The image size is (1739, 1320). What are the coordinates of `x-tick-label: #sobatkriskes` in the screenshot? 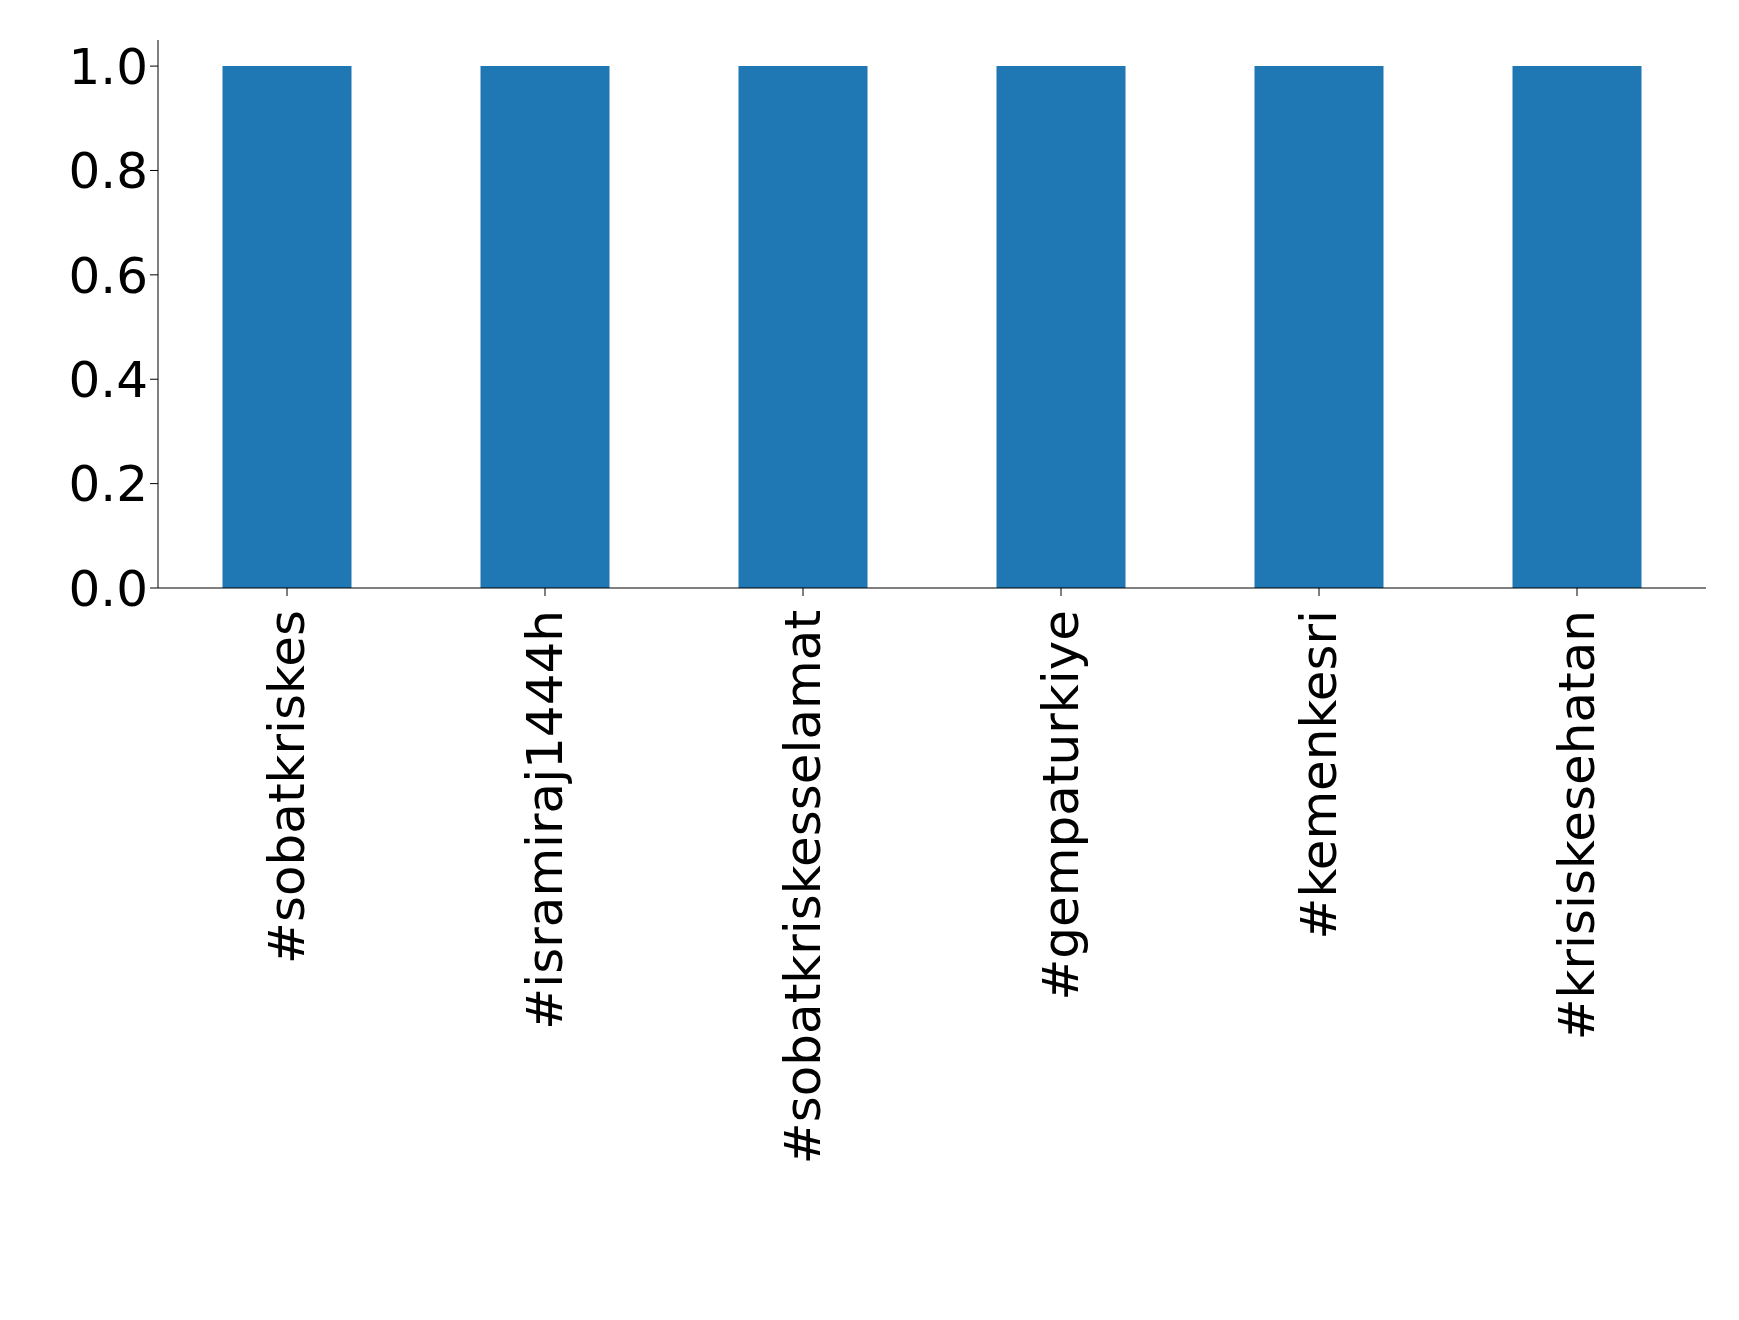 It's located at (287, 787).